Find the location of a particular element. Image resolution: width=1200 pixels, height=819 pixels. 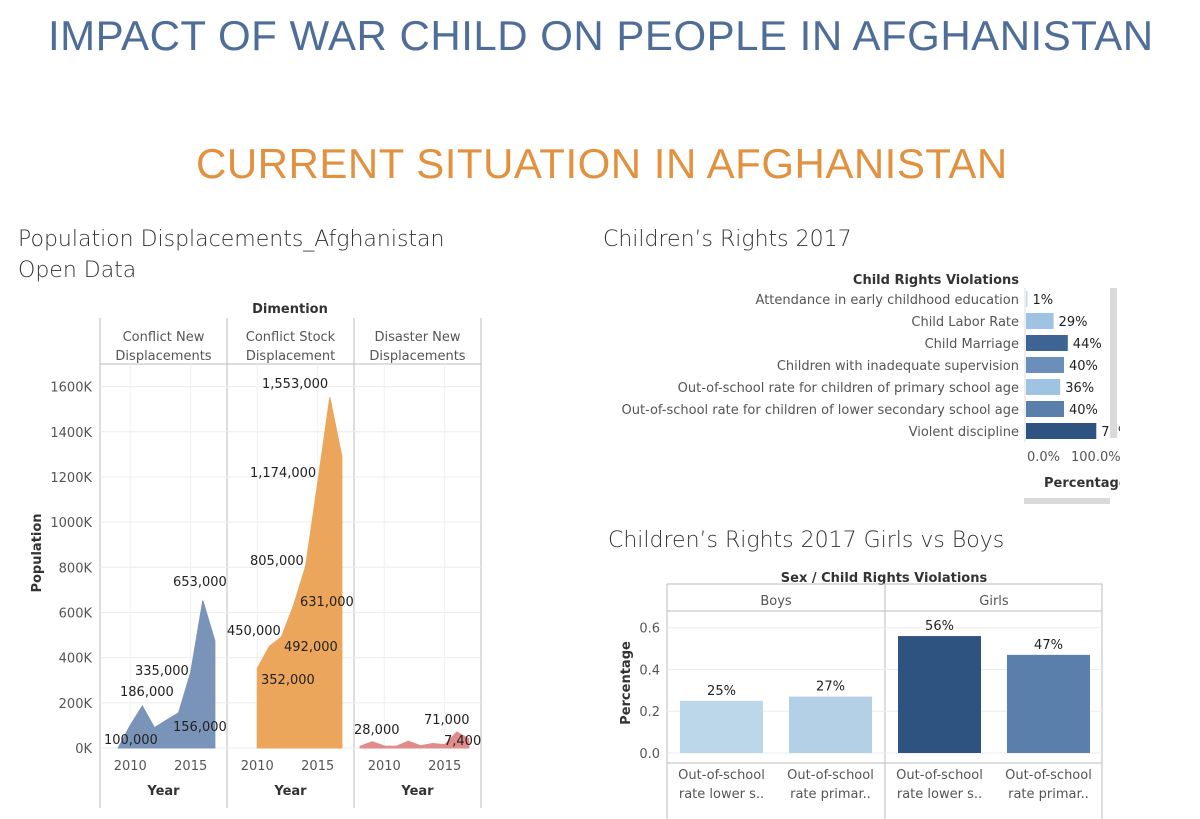

bar-value-label: 27% is located at coordinates (830, 687).